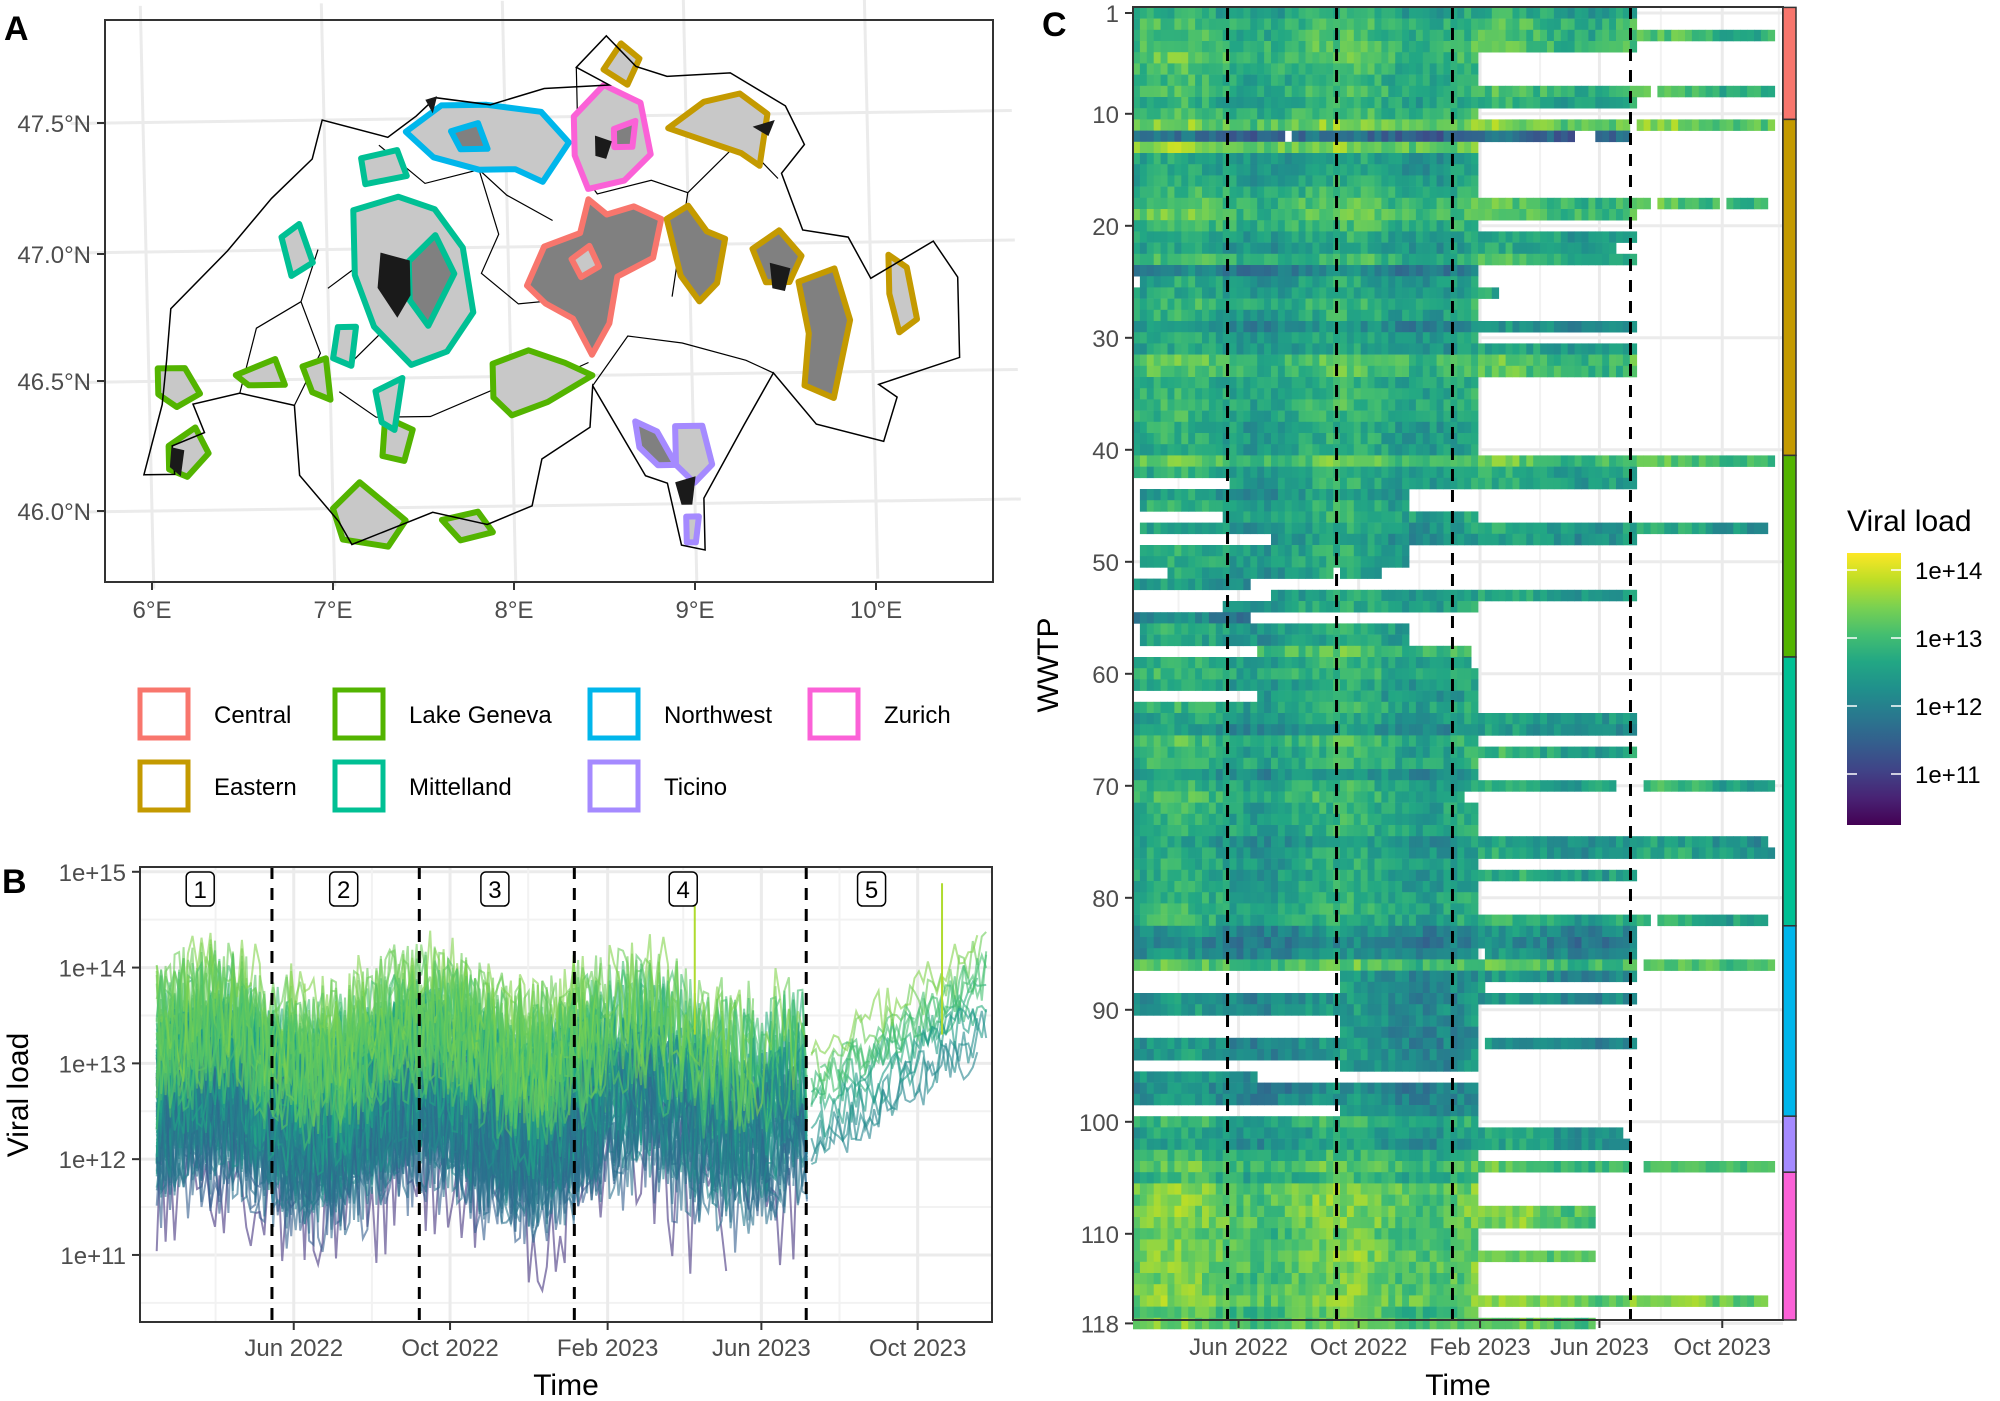 The image size is (2000, 1401). Describe the element at coordinates (1306, 898) in the screenshot. I see `heatmap-row` at that location.